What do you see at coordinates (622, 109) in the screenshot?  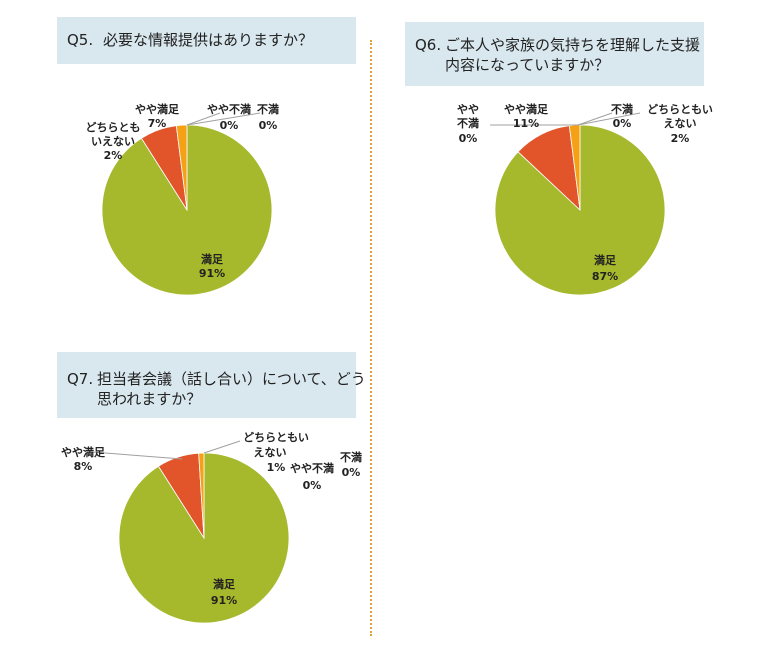 I see `q6-label-dissatisfied-name: 不満` at bounding box center [622, 109].